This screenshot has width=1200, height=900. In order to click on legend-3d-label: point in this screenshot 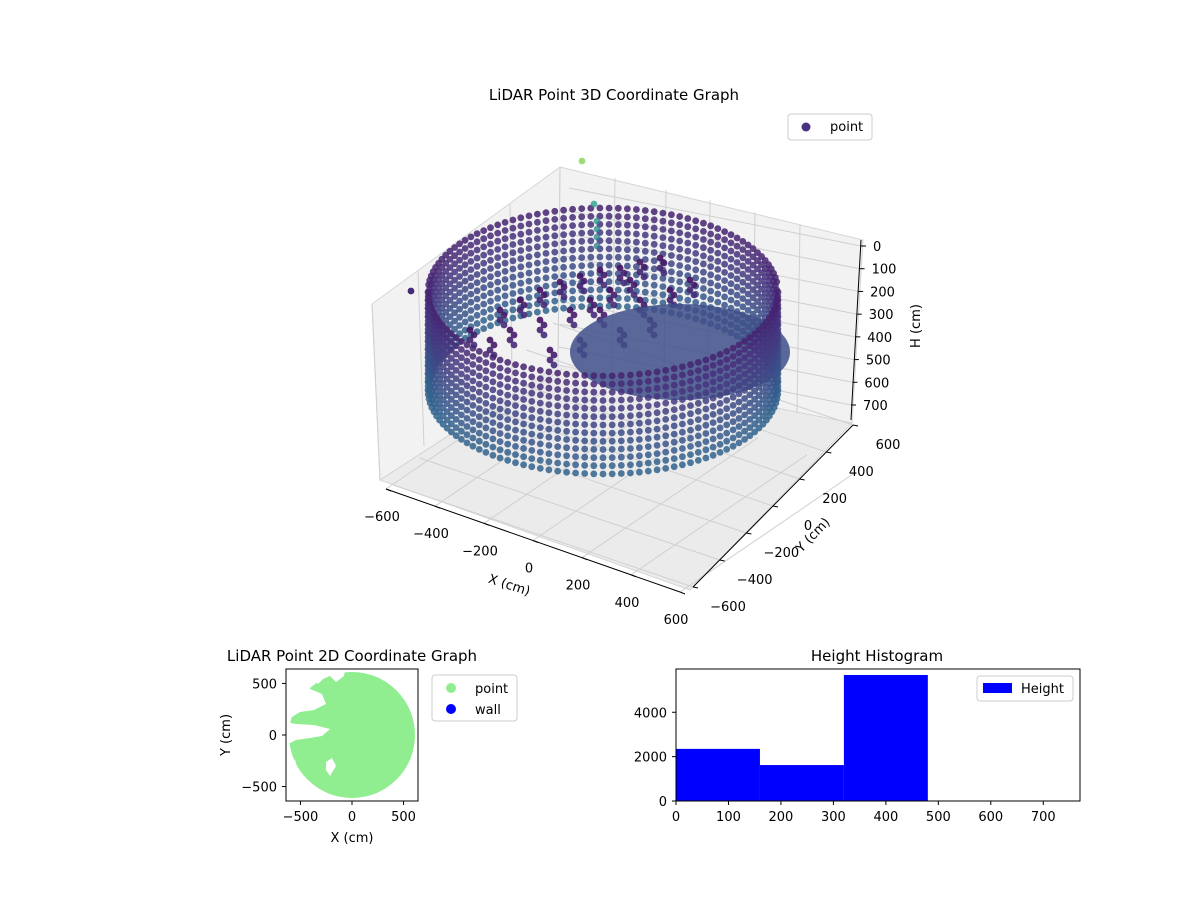, I will do `click(846, 127)`.